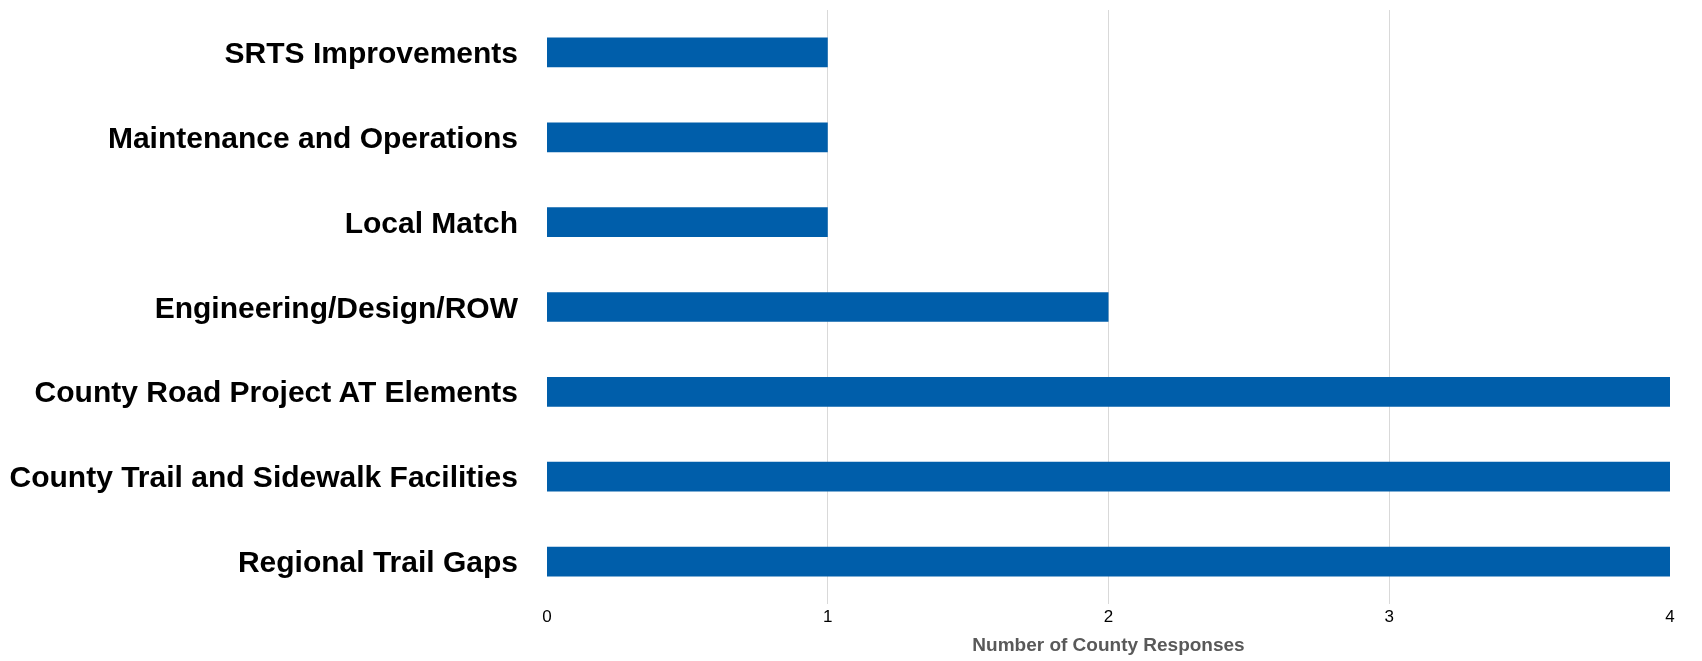 The height and width of the screenshot is (661, 1702). I want to click on x-axis-title: Number of County Responses, so click(1108, 644).